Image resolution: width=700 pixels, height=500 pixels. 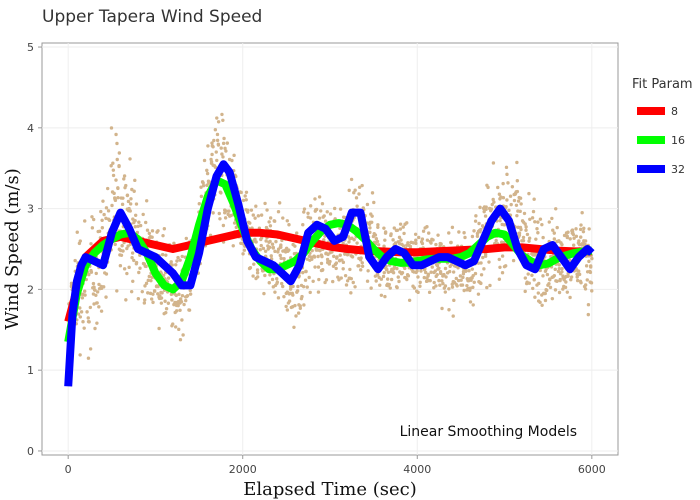 I want to click on y-tick-label: 3, so click(x=30, y=209).